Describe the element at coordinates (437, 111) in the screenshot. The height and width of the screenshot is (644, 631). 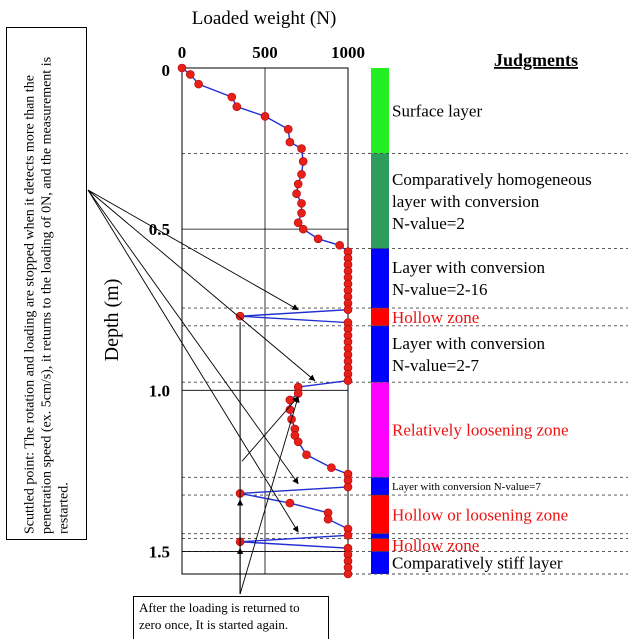
I see `layer-label: Surface layer` at that location.